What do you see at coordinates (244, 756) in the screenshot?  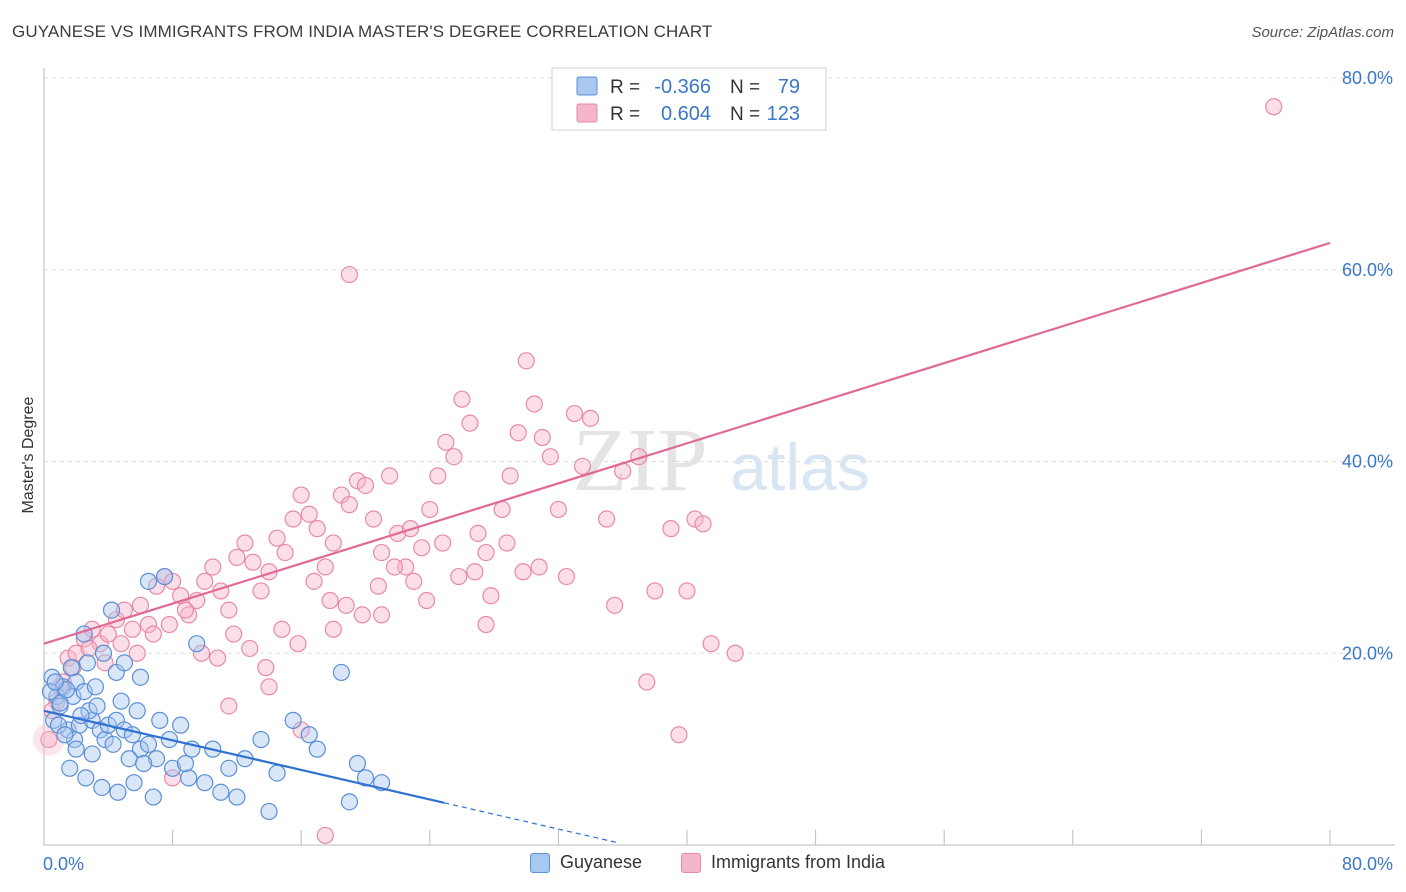 I see `guyanese-trend-line` at bounding box center [244, 756].